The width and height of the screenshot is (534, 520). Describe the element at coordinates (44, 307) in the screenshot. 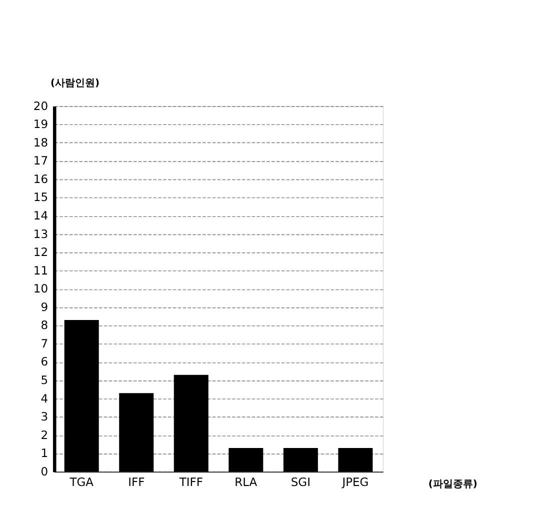

I see `y-tick-label: 9` at that location.